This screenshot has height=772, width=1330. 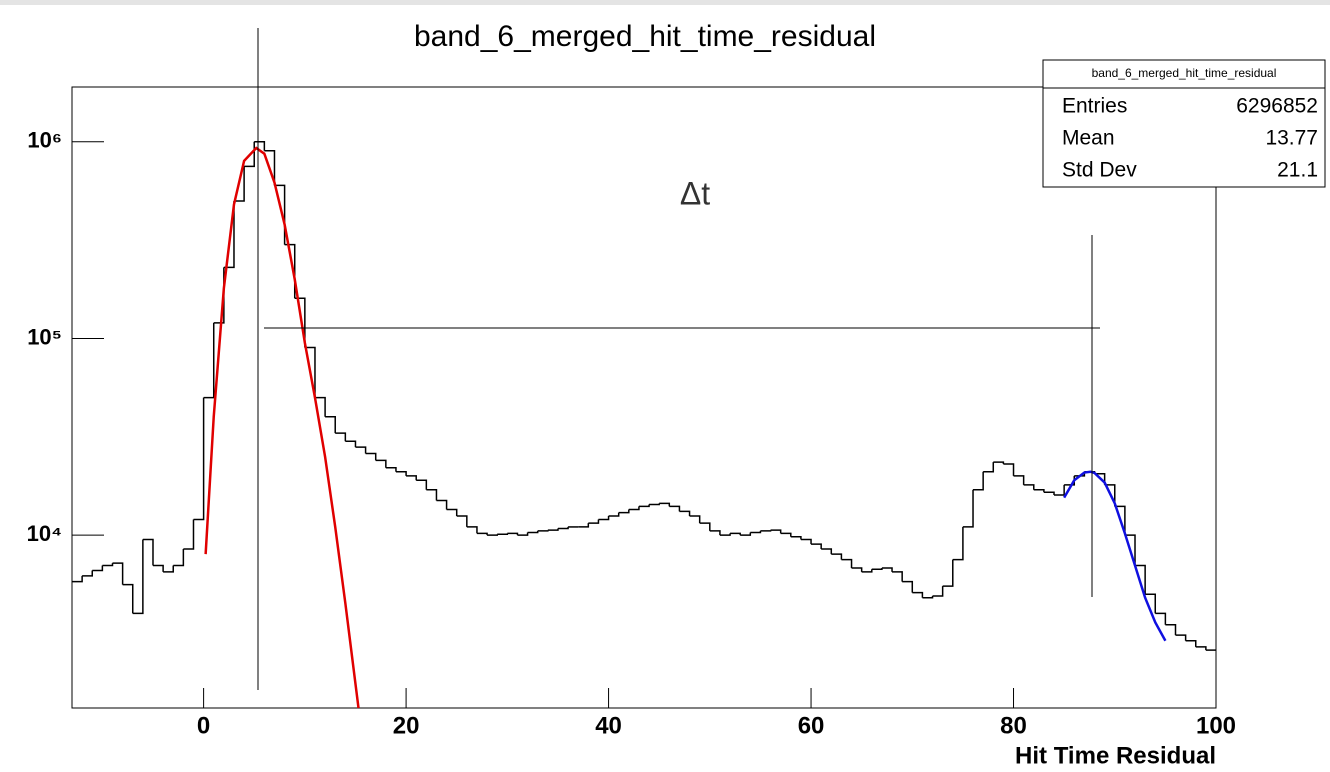 What do you see at coordinates (1184, 73) in the screenshot?
I see `stats-title: band_6_merged_hit_time_residual` at bounding box center [1184, 73].